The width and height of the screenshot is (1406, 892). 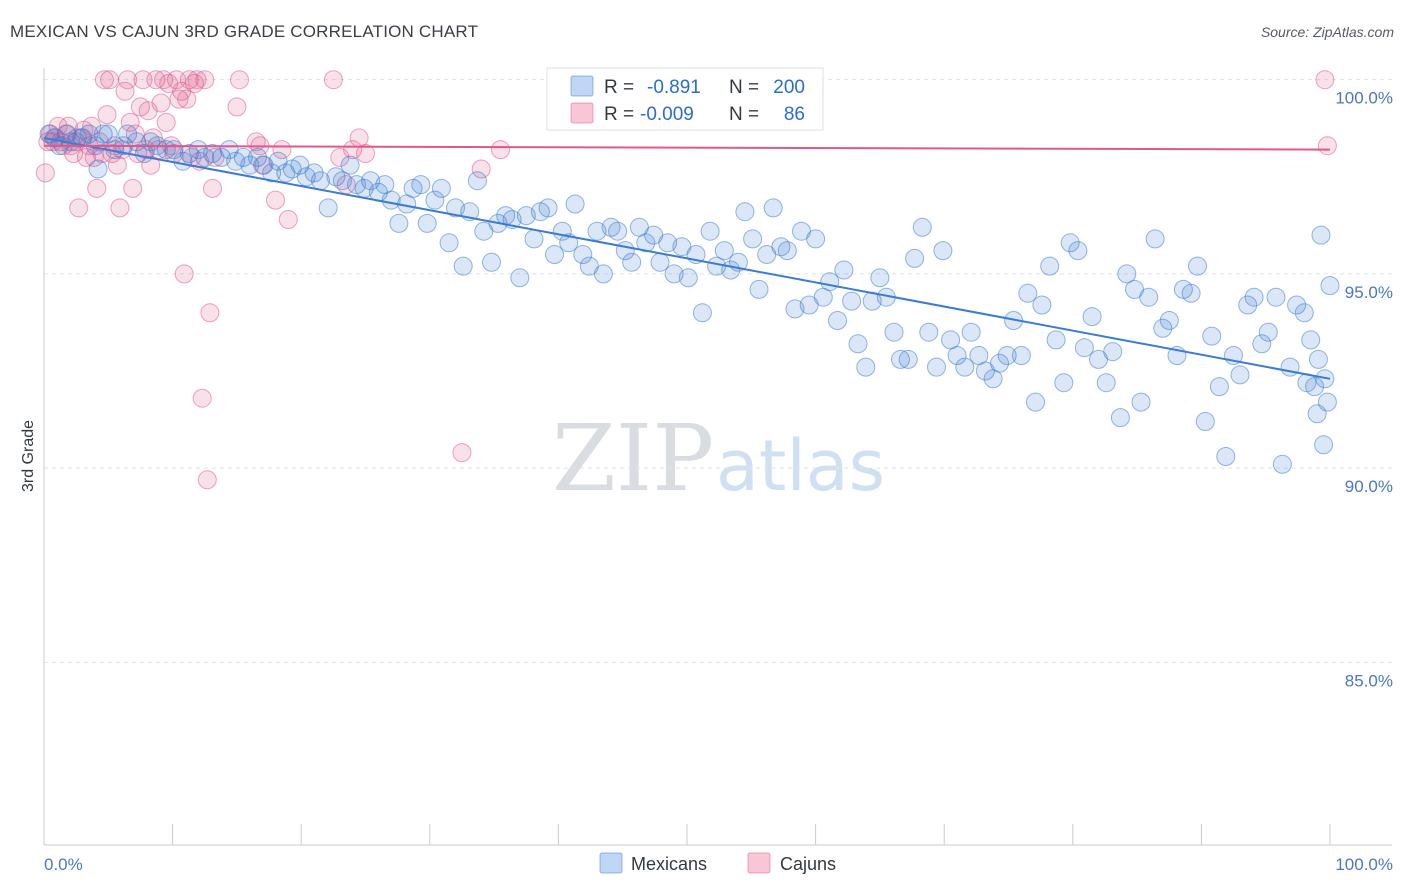 What do you see at coordinates (1369, 680) in the screenshot?
I see `y-tick-label: 85.0%` at bounding box center [1369, 680].